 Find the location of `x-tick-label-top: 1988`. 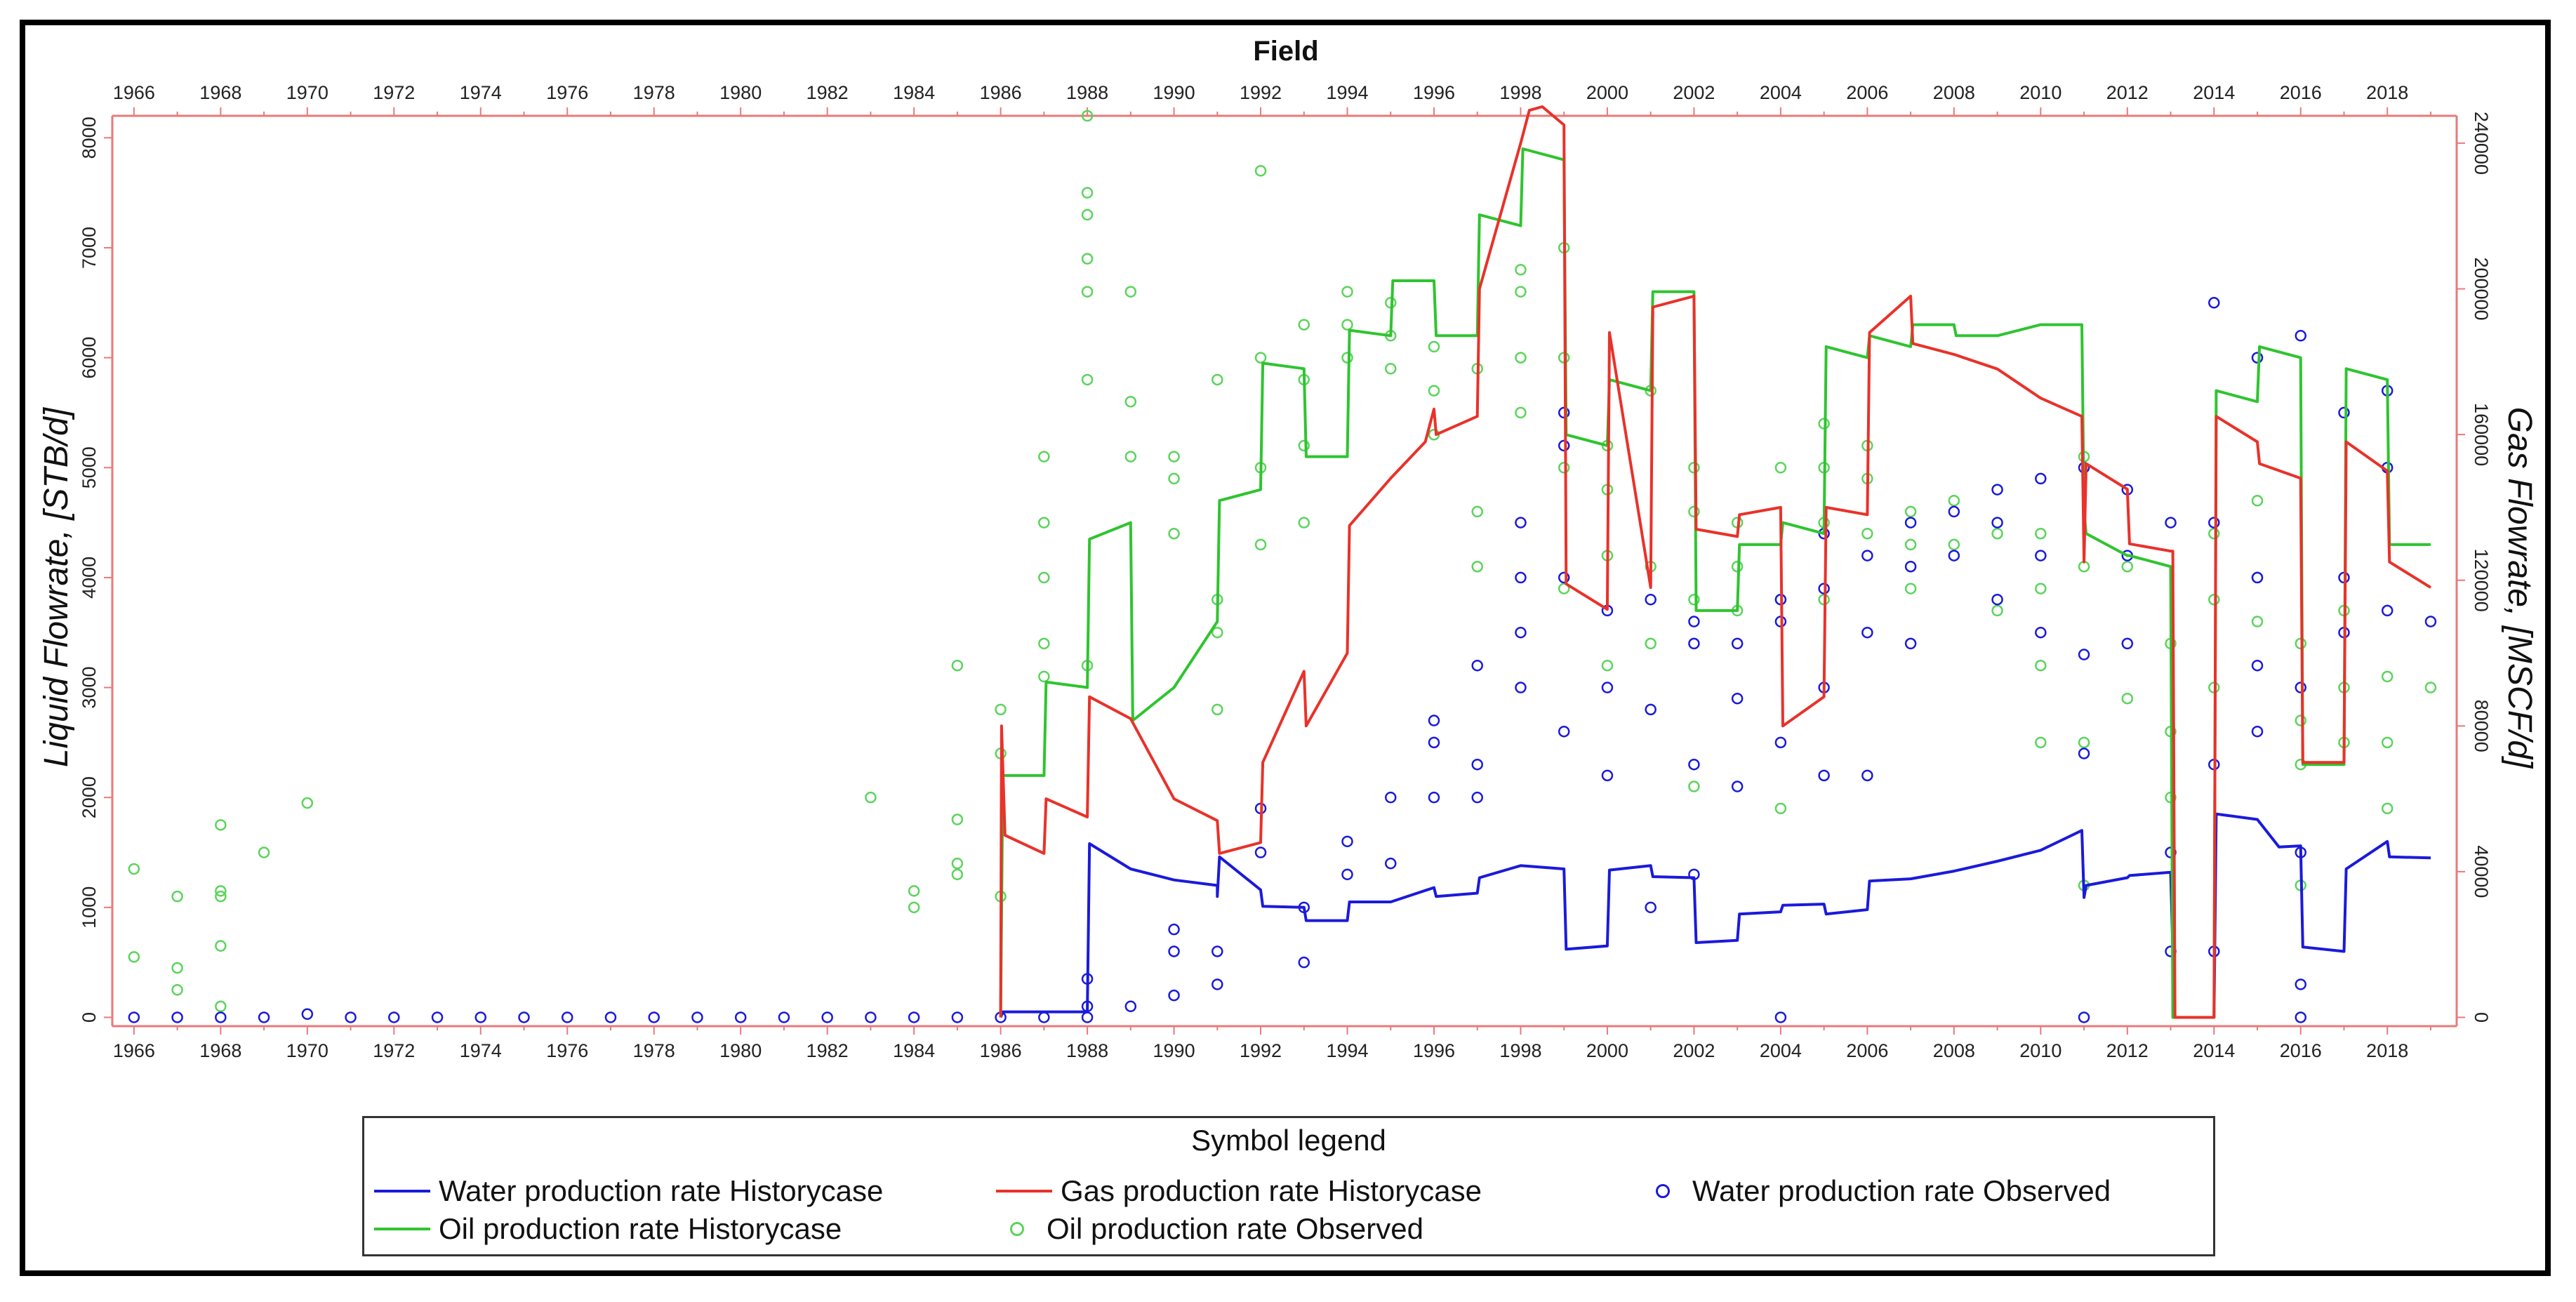

x-tick-label-top: 1988 is located at coordinates (1087, 92).